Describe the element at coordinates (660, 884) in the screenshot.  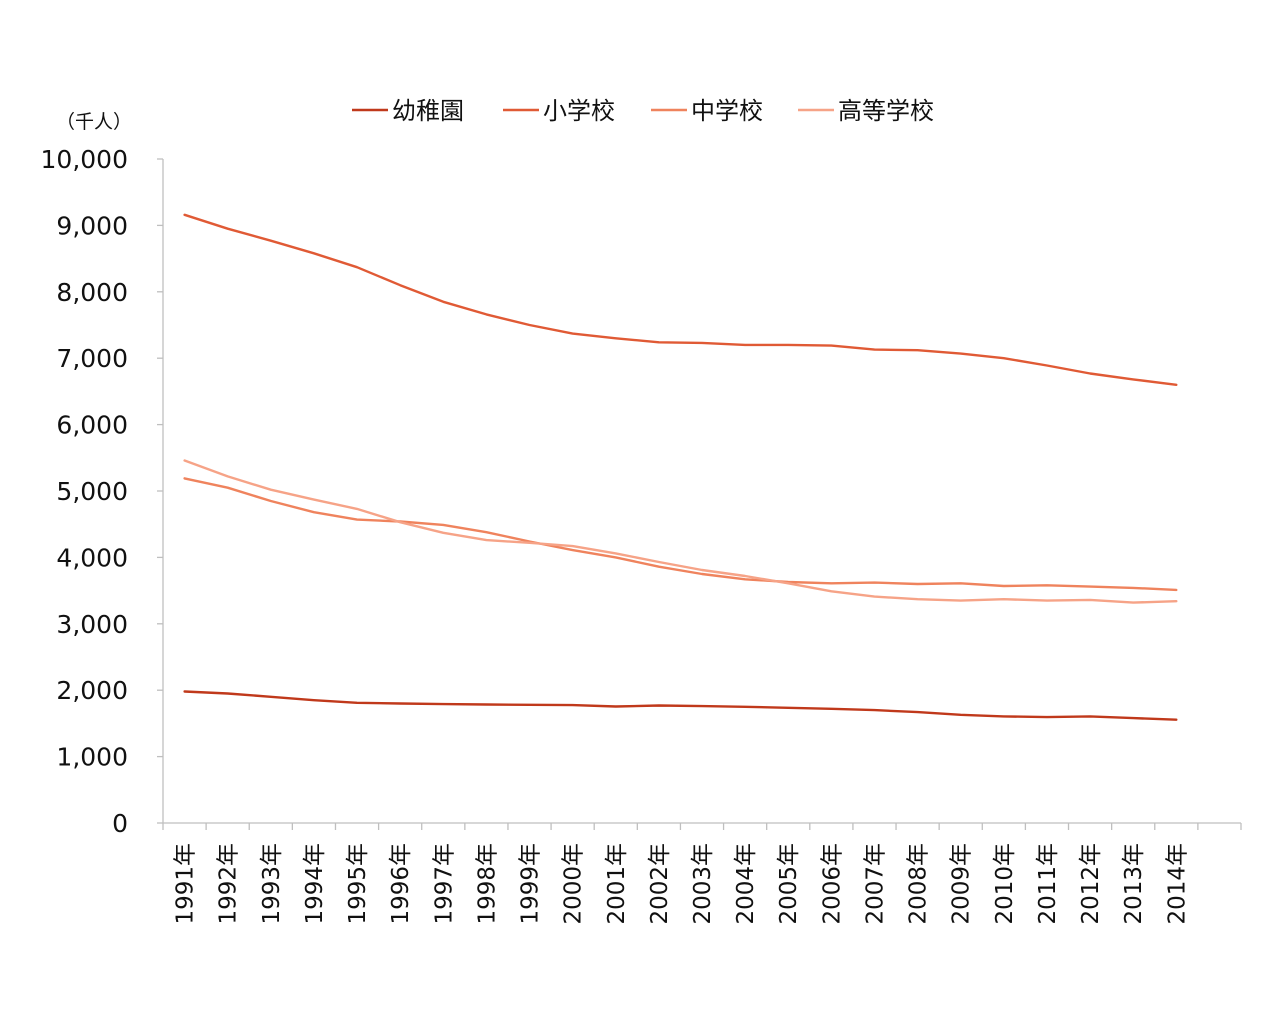
I see `x-tick-label: 2002年` at that location.